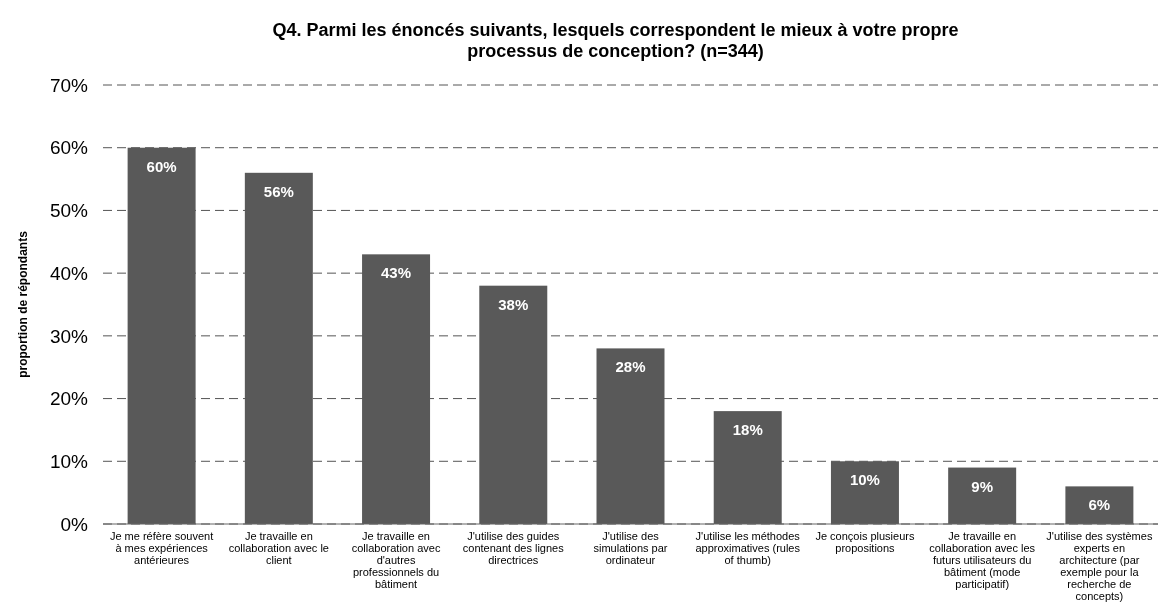  What do you see at coordinates (615, 40) in the screenshot?
I see `chart-title: Q4. Parmi les énoncés suivants, lesquels correspondent le mieux à votre propre processus de conception? (n=344)` at bounding box center [615, 40].